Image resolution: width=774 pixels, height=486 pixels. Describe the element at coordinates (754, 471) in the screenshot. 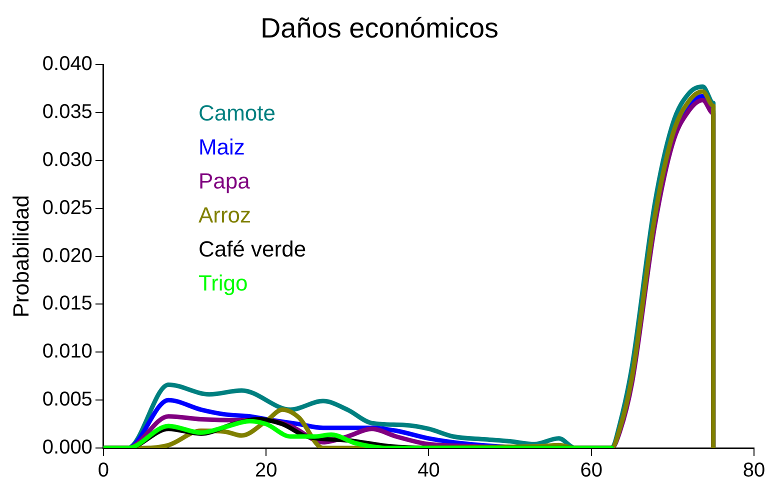

I see `x-tick-label: 80` at that location.